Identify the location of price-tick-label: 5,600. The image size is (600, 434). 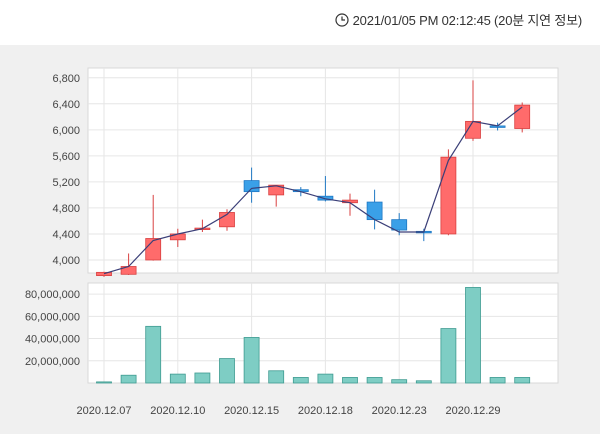
(66, 157).